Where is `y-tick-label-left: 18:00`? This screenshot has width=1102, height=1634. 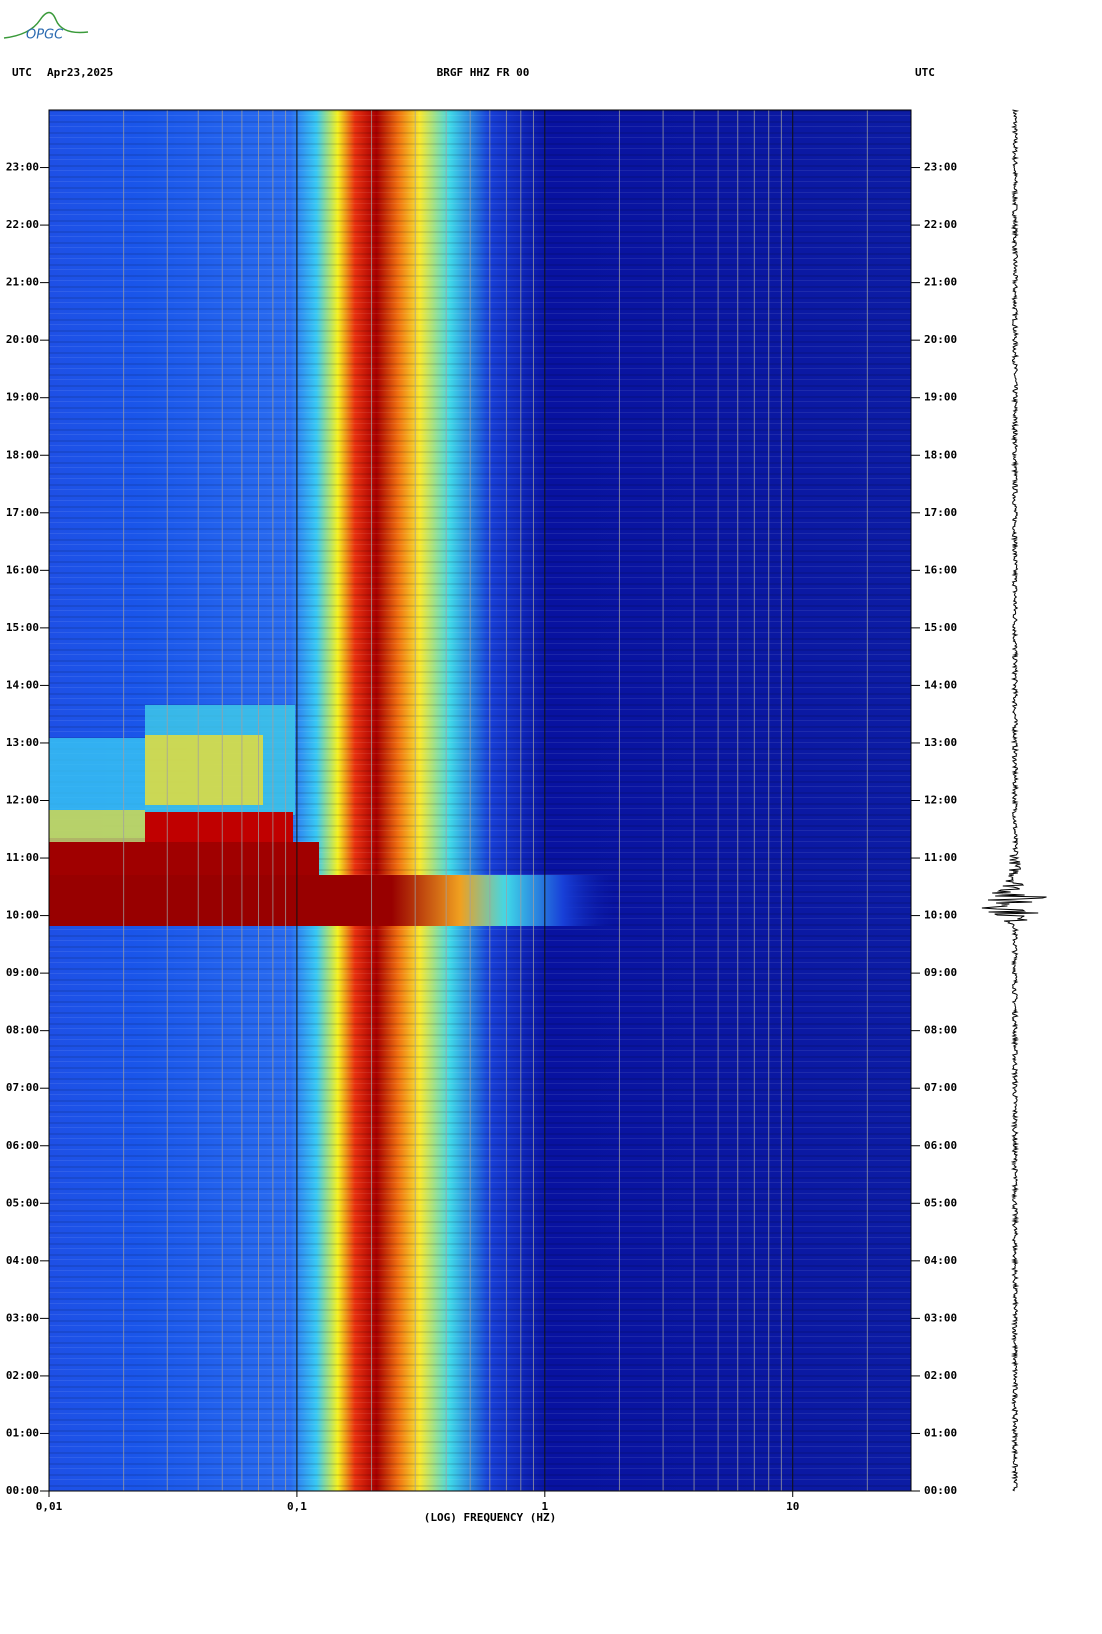
y-tick-label-left: 18:00 is located at coordinates (22, 454).